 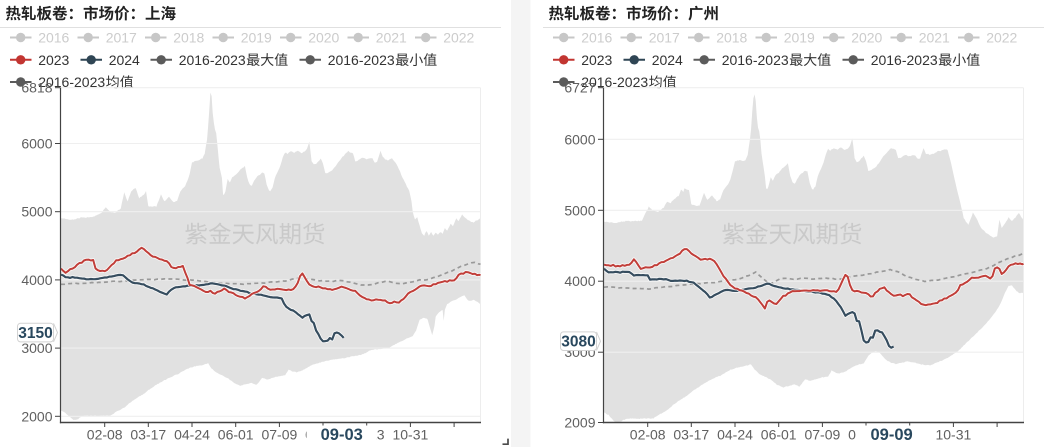 I want to click on svg-text: 09-09, so click(x=891, y=435).